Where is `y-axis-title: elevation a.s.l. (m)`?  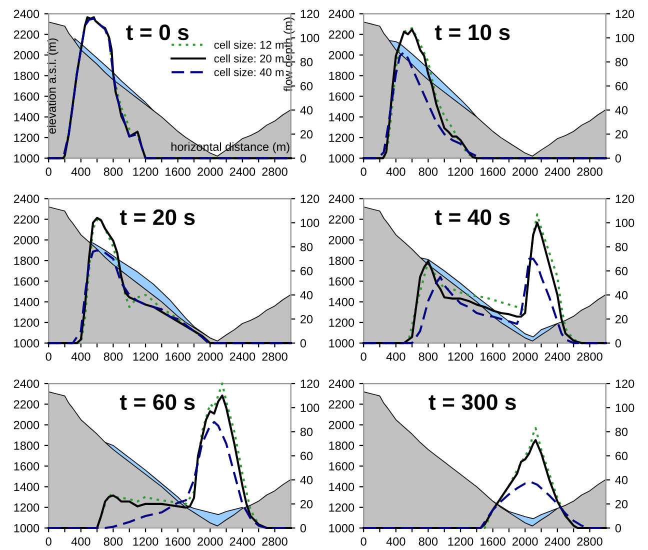
y-axis-title: elevation a.s.l. (m) is located at coordinates (52, 86).